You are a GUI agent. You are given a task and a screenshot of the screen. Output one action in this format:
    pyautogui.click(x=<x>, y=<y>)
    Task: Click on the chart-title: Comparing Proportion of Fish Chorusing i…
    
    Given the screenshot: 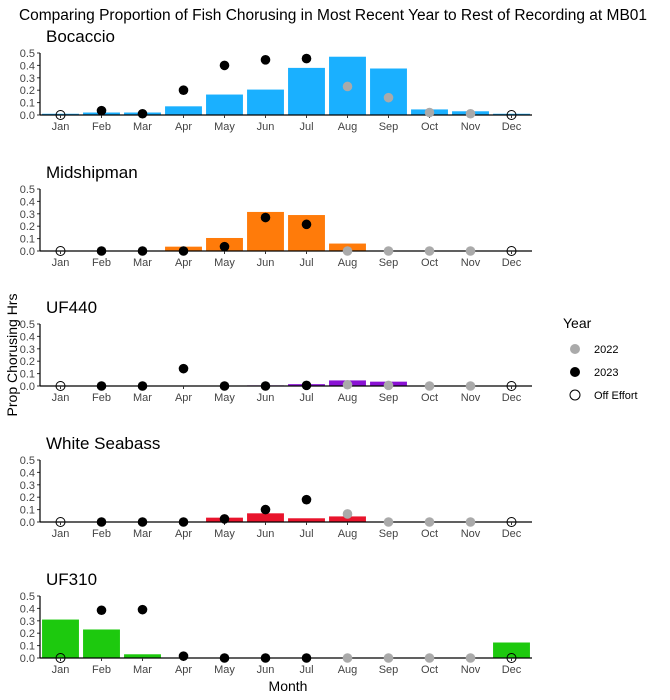 What is the action you would take?
    pyautogui.click(x=333, y=15)
    